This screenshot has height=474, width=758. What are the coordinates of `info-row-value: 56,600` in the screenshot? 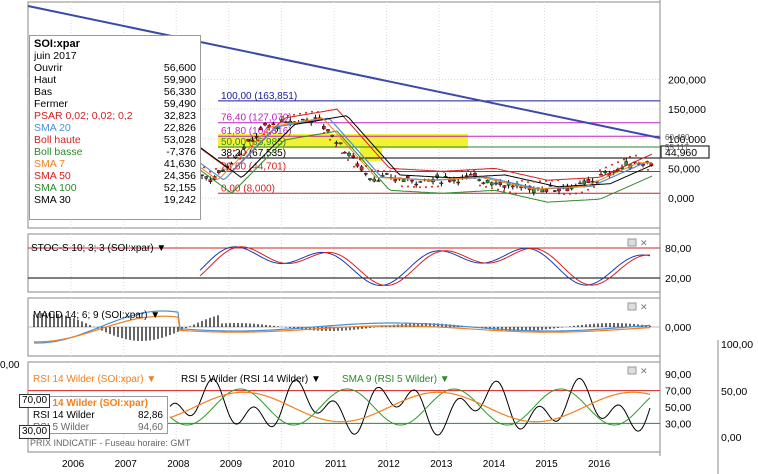 It's located at (179, 68).